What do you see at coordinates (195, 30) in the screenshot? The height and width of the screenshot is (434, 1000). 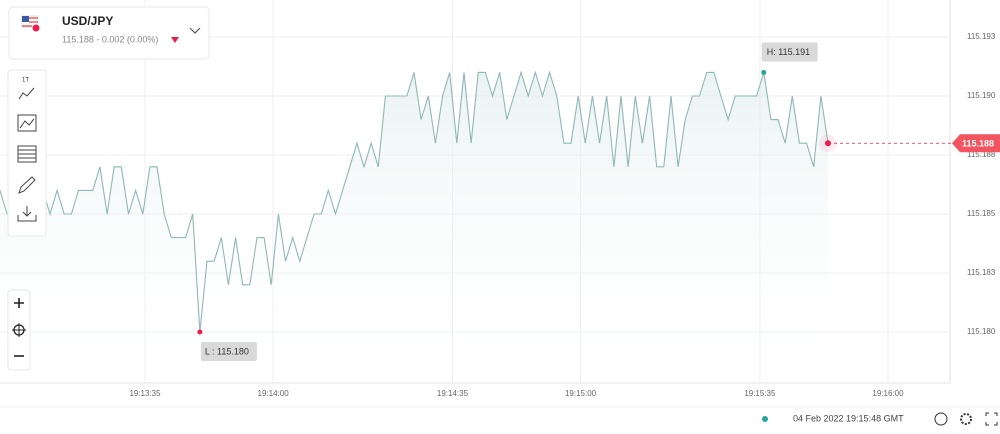 I see `dropdown-icon` at bounding box center [195, 30].